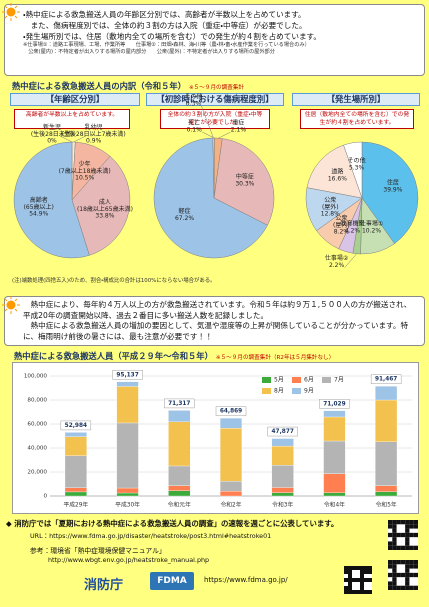  What do you see at coordinates (39, 203) in the screenshot?
I see `slice-label: 高齢者(65歳以上)` at bounding box center [39, 203].